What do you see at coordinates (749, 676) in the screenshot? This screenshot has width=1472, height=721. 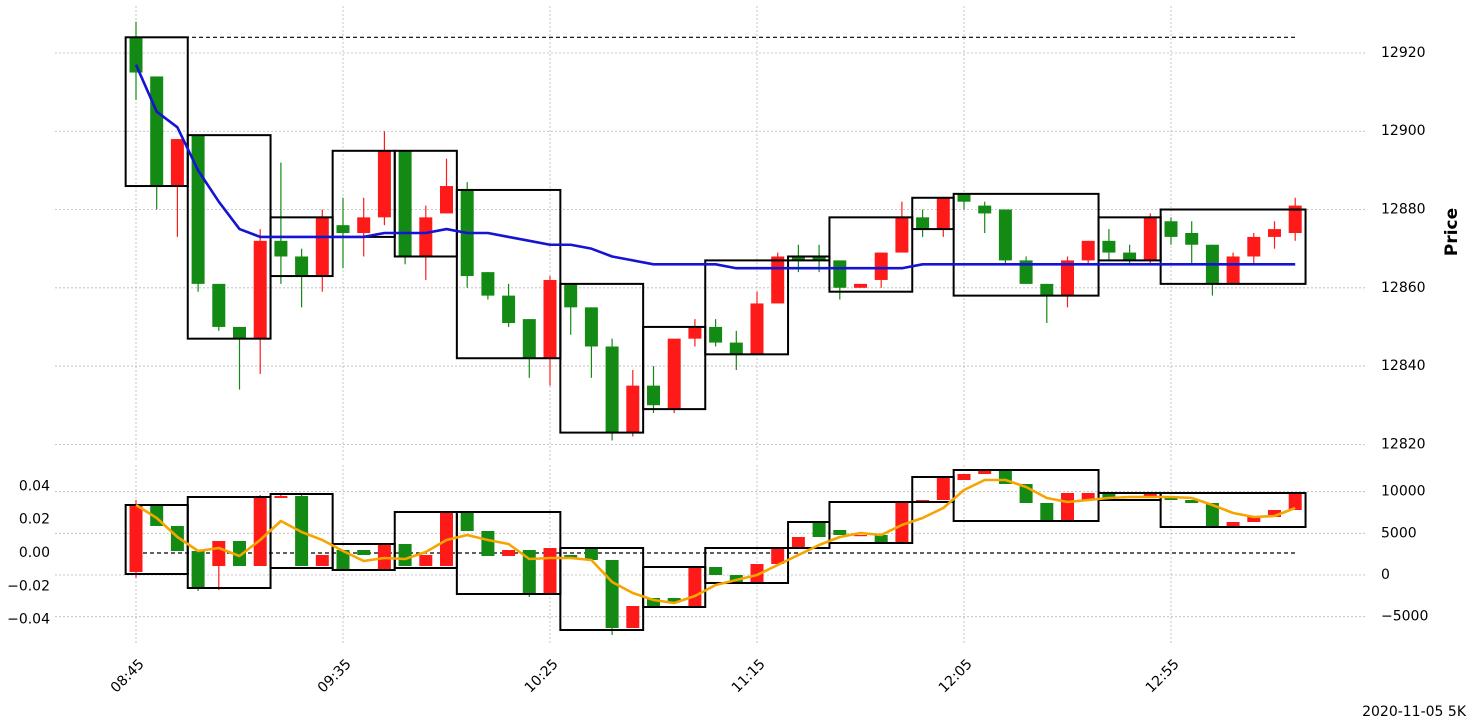 I see `x-tick-label: 11:15` at bounding box center [749, 676].